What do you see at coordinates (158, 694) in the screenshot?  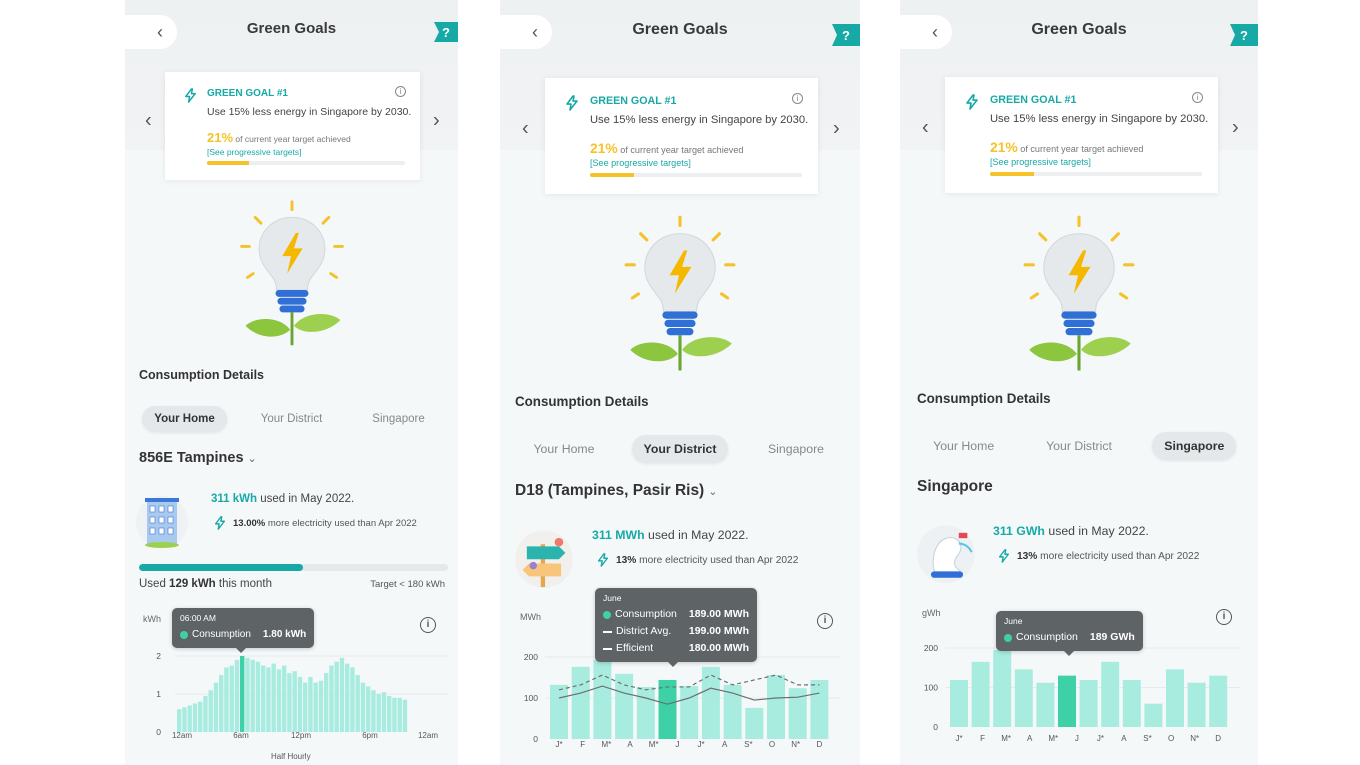 I see `y-tick-label: 1` at bounding box center [158, 694].